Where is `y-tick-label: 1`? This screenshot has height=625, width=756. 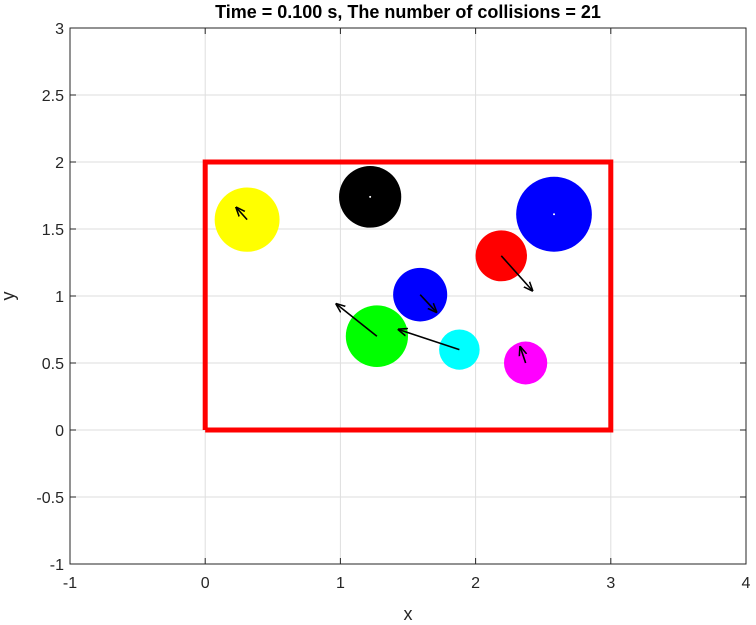
y-tick-label: 1 is located at coordinates (59, 297).